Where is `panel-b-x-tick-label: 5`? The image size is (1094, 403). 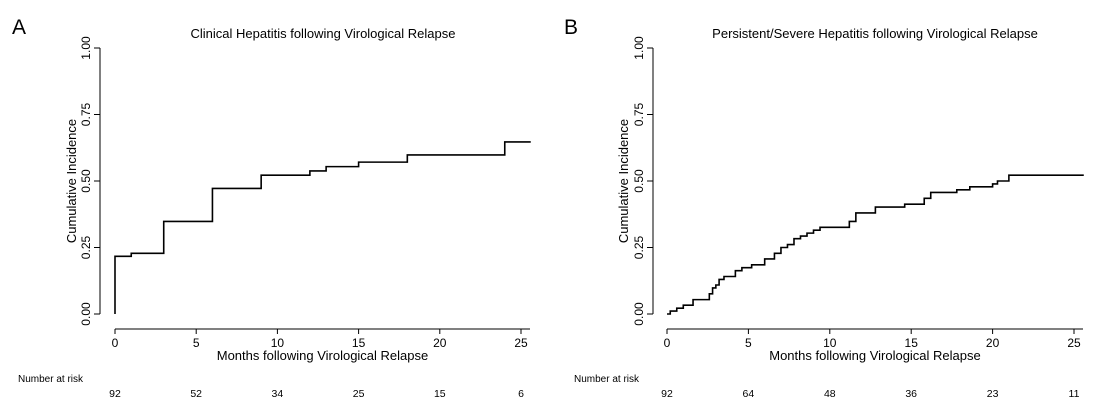
panel-b-x-tick-label: 5 is located at coordinates (748, 343).